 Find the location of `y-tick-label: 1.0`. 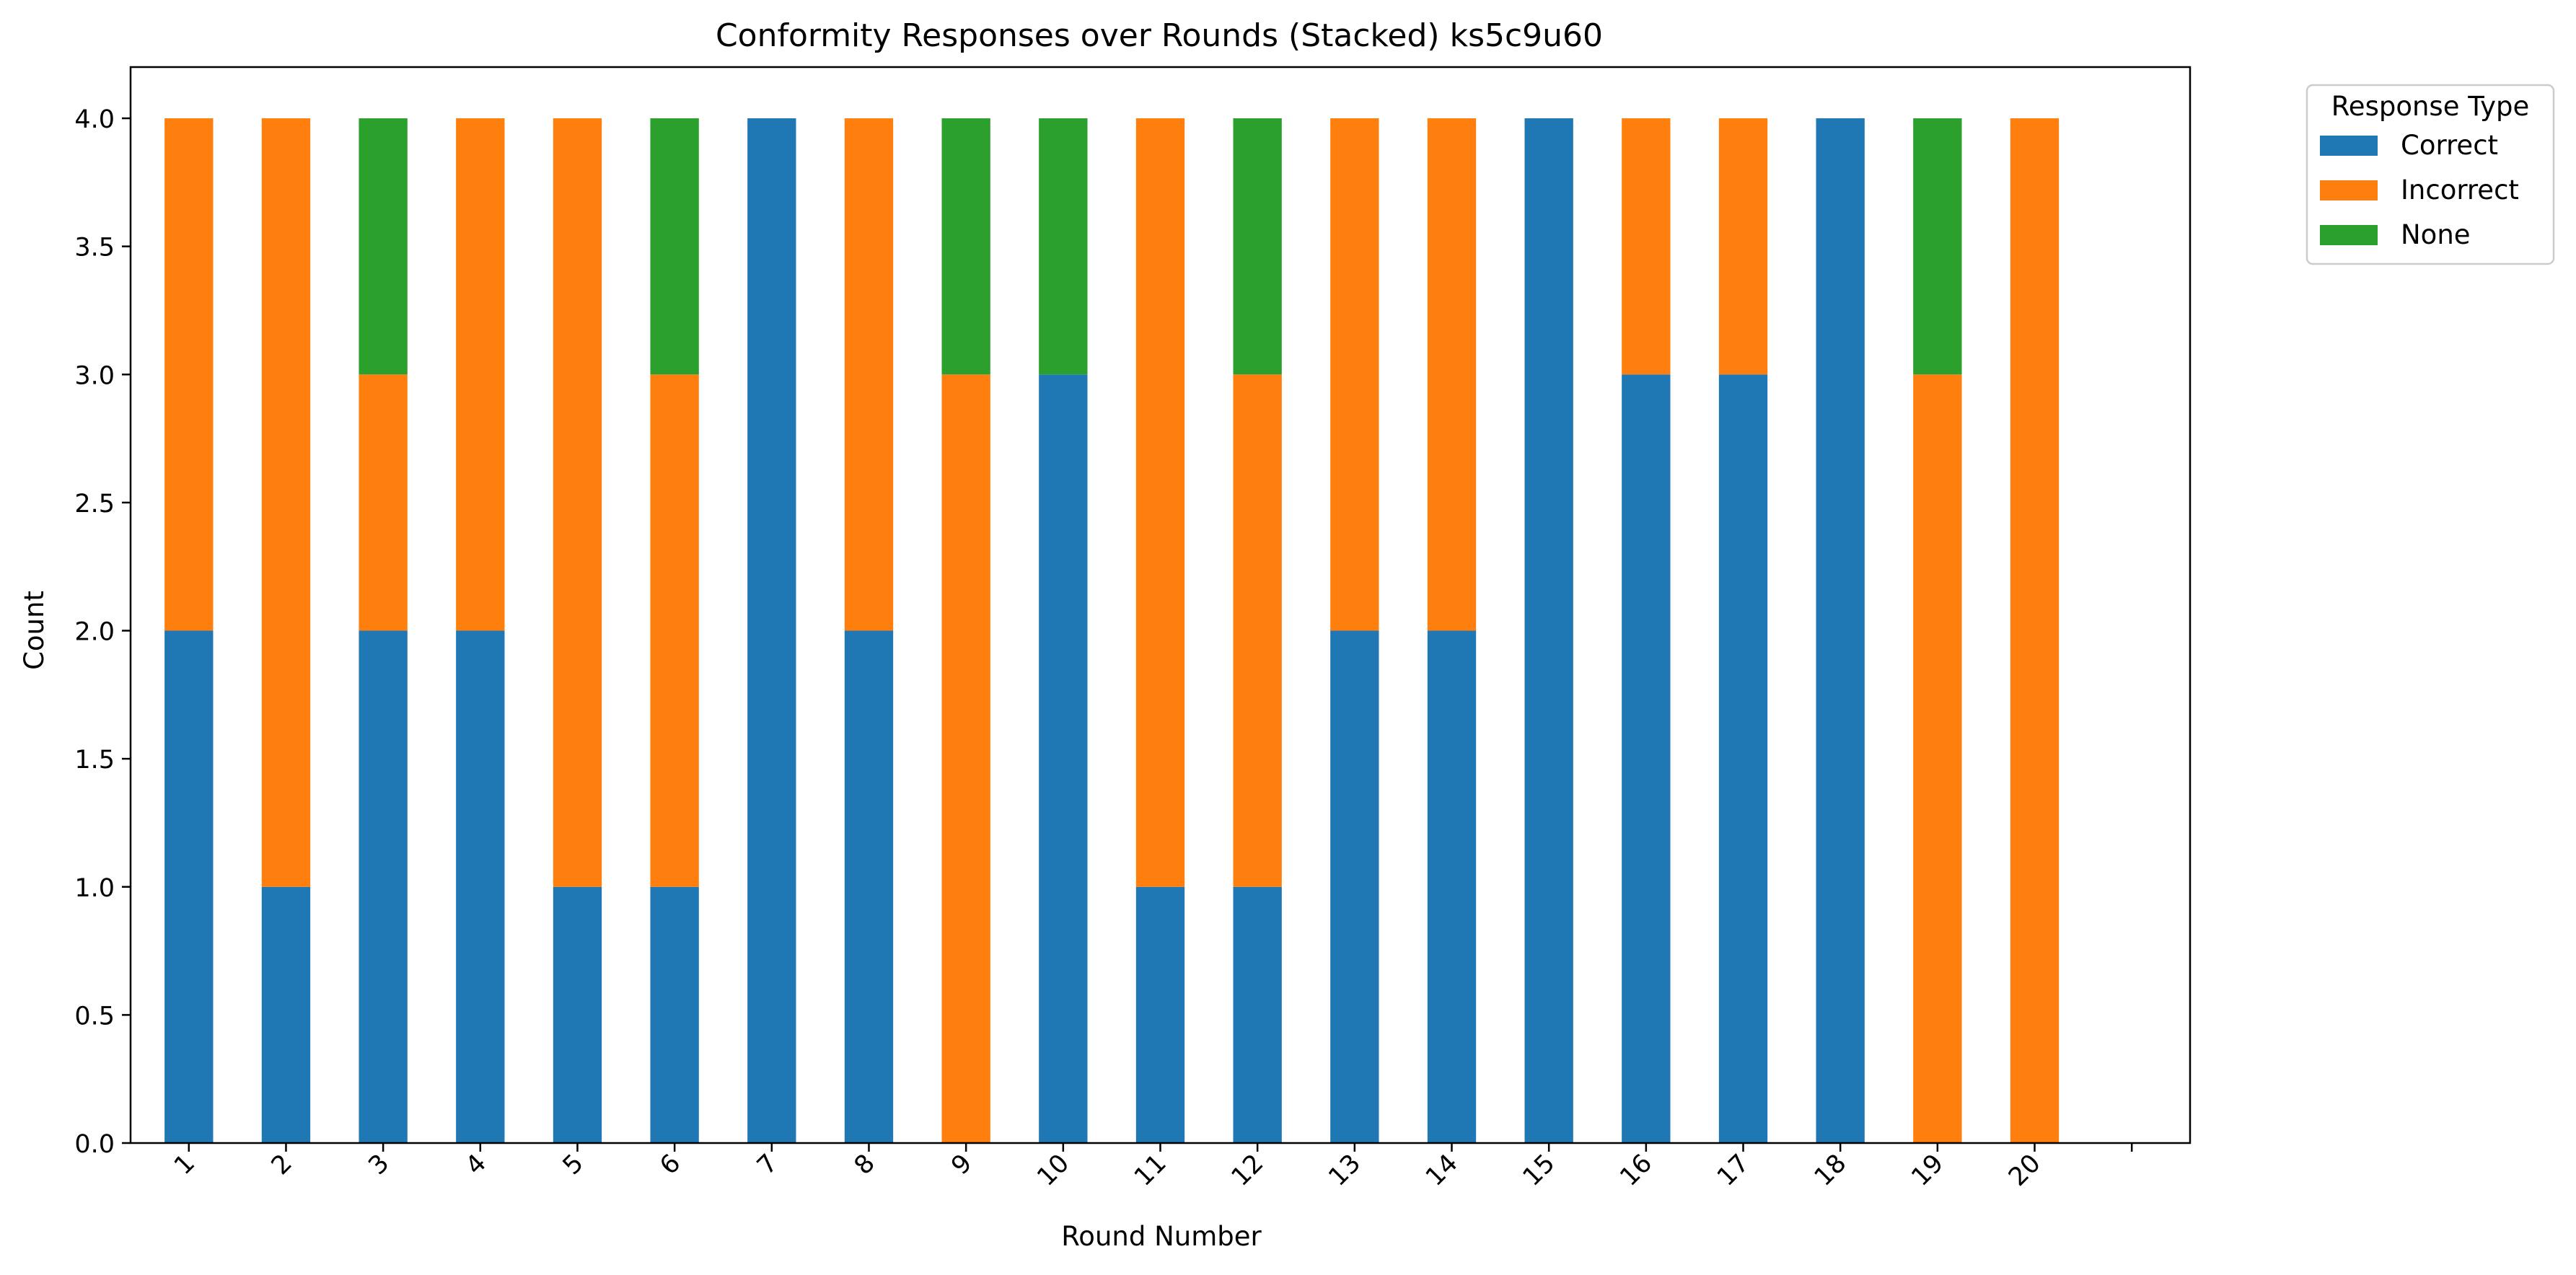

y-tick-label: 1.0 is located at coordinates (94, 888).